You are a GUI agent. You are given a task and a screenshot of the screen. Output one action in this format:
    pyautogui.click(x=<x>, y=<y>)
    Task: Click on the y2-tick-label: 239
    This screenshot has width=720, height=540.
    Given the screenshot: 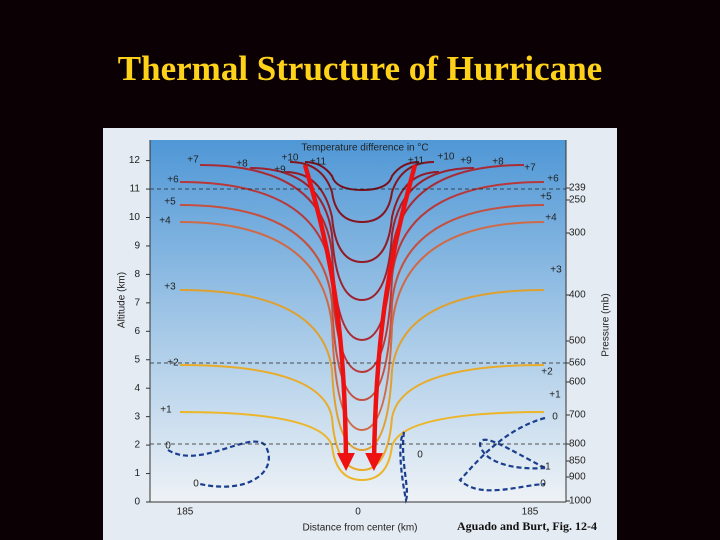 What is the action you would take?
    pyautogui.click(x=577, y=188)
    